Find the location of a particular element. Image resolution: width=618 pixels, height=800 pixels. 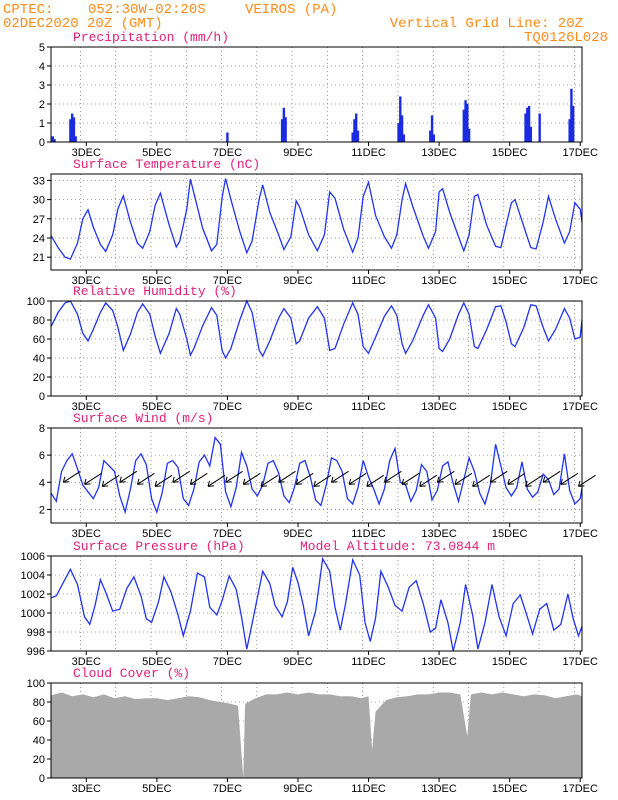

y-tick-label: 8 is located at coordinates (42, 429).